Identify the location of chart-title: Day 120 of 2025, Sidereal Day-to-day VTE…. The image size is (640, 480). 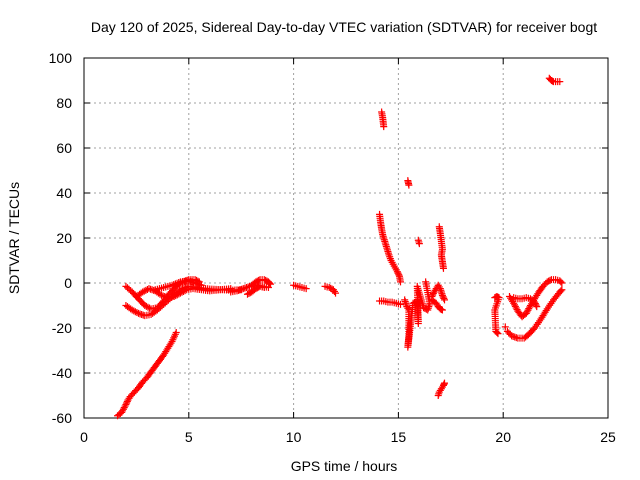
(344, 27).